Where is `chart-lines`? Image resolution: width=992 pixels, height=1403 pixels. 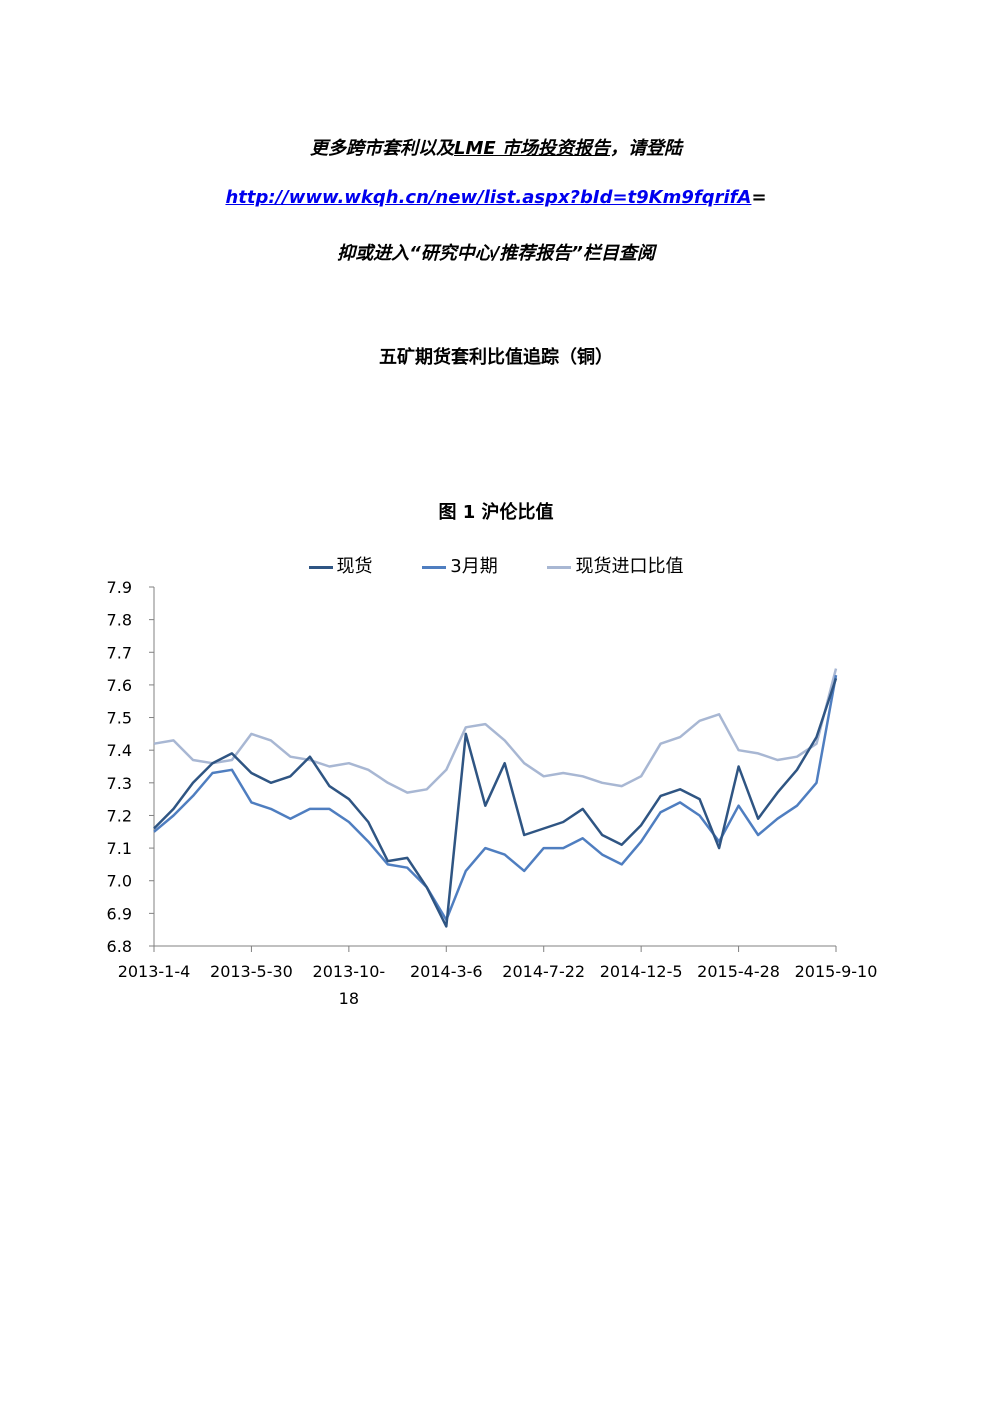
chart-lines is located at coordinates (495, 798).